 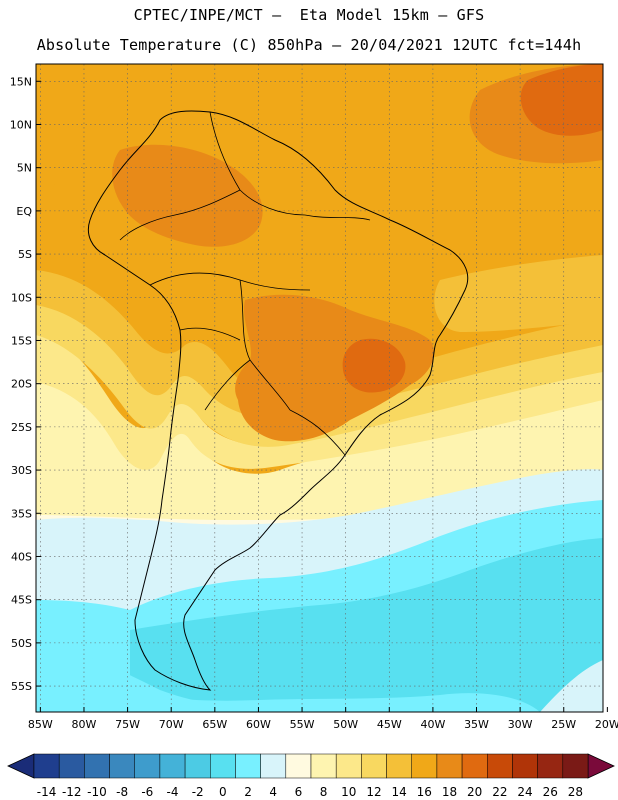 What do you see at coordinates (21, 81) in the screenshot?
I see `latitude-label: 15N` at bounding box center [21, 81].